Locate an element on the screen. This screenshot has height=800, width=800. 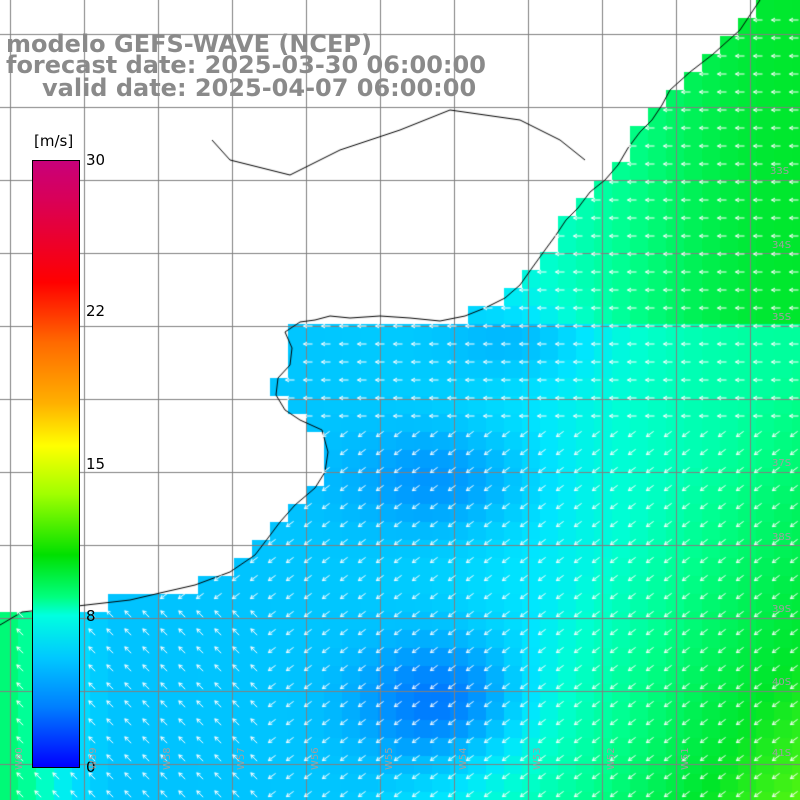
colorbar-tick-8: 8 is located at coordinates (91, 616).